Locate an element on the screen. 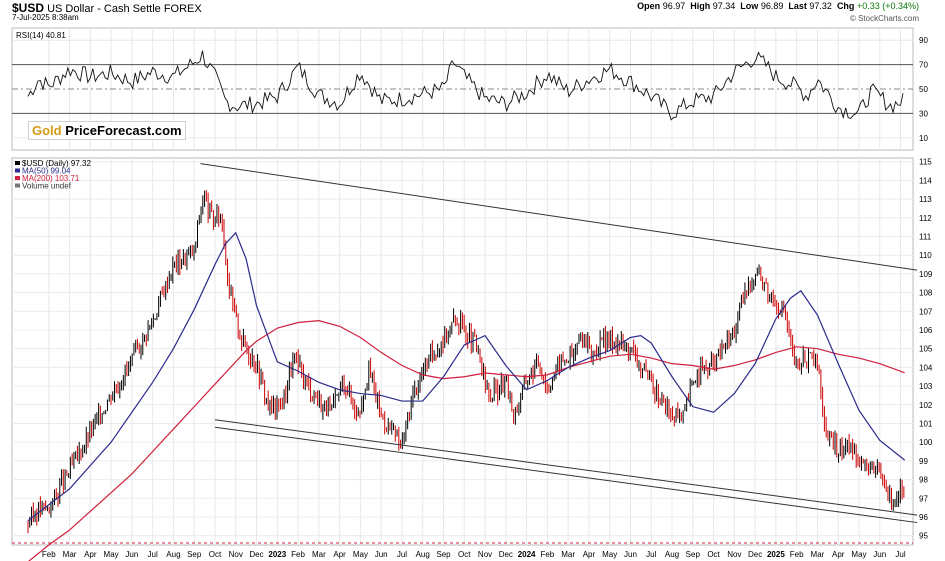 The width and height of the screenshot is (945, 561). price-tick-label: 102 is located at coordinates (926, 405).